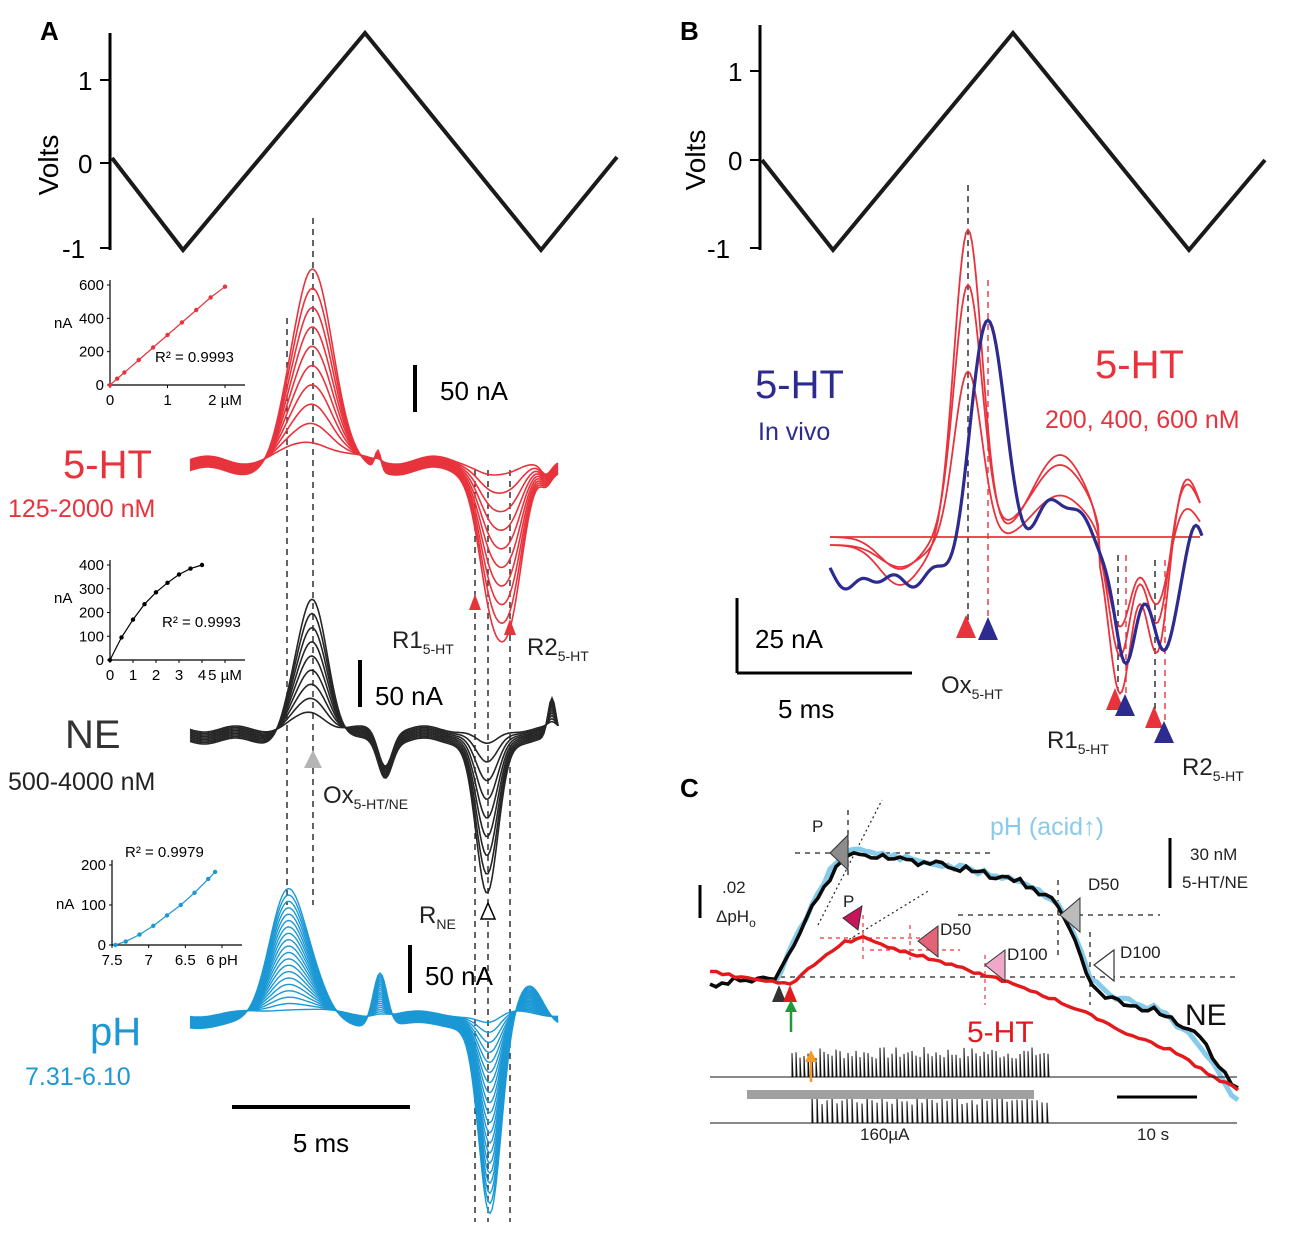 This screenshot has height=1234, width=1300. I want to click on marker-ox-red-b, so click(966, 626).